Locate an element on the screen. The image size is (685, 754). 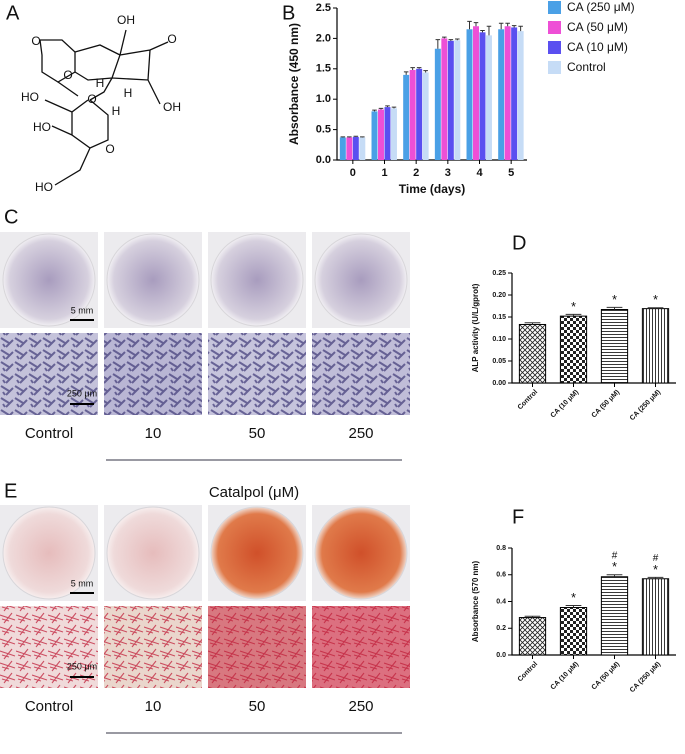
atom-label: HO is located at coordinates (44, 187).